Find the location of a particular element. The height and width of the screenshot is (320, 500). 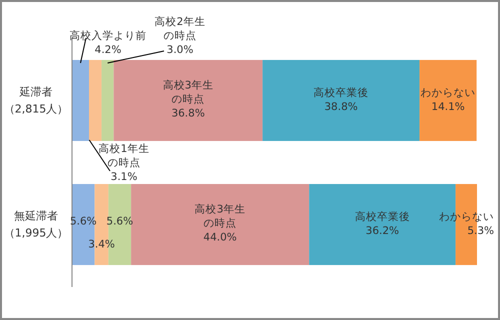

data-label: 36.8% is located at coordinates (188, 113).